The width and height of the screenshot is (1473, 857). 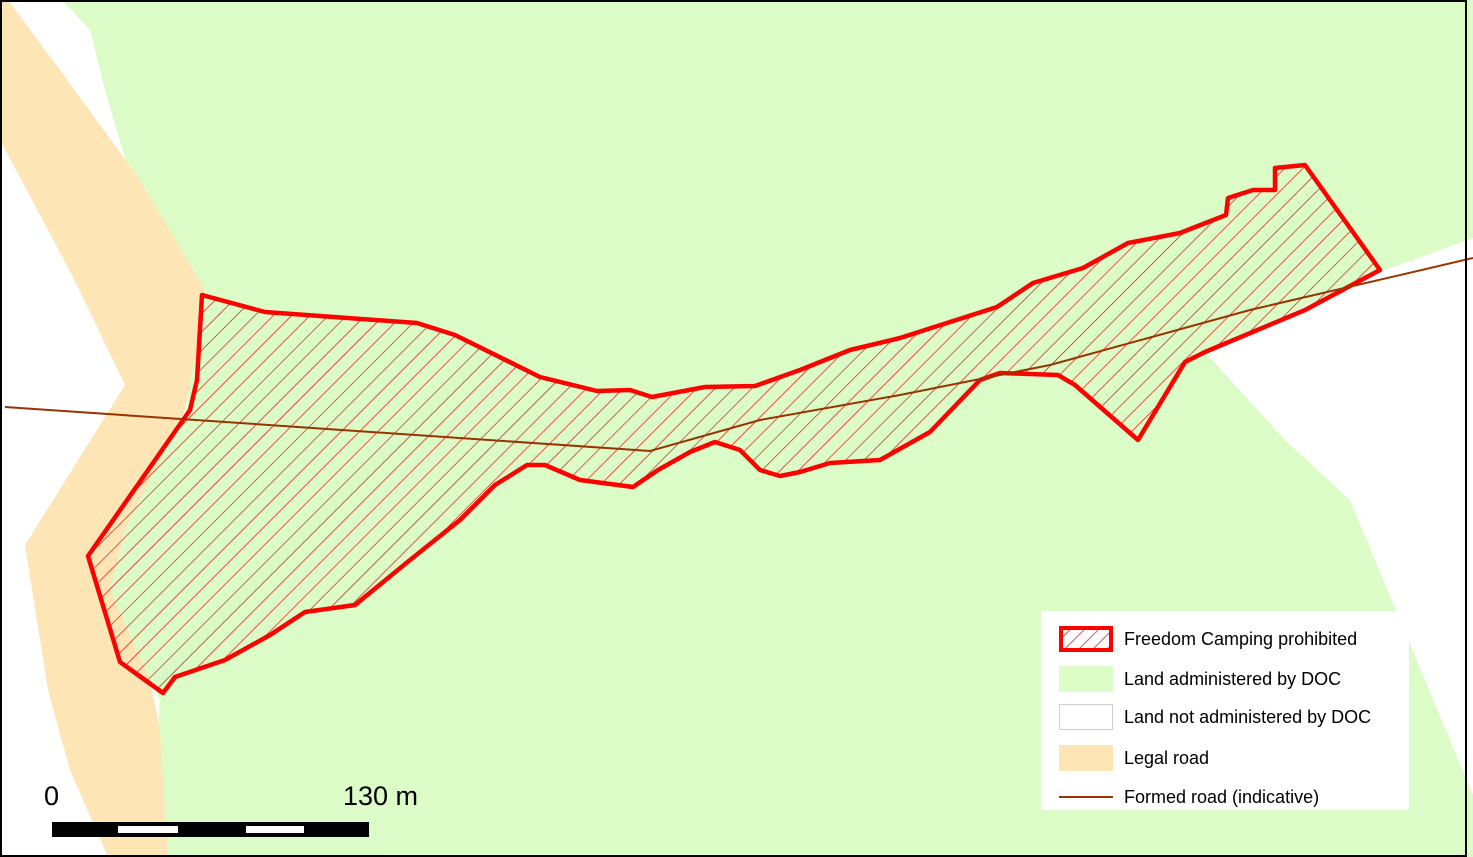 I want to click on legend-item-non-doc-land: Land not administered by DOC, so click(x=1225, y=719).